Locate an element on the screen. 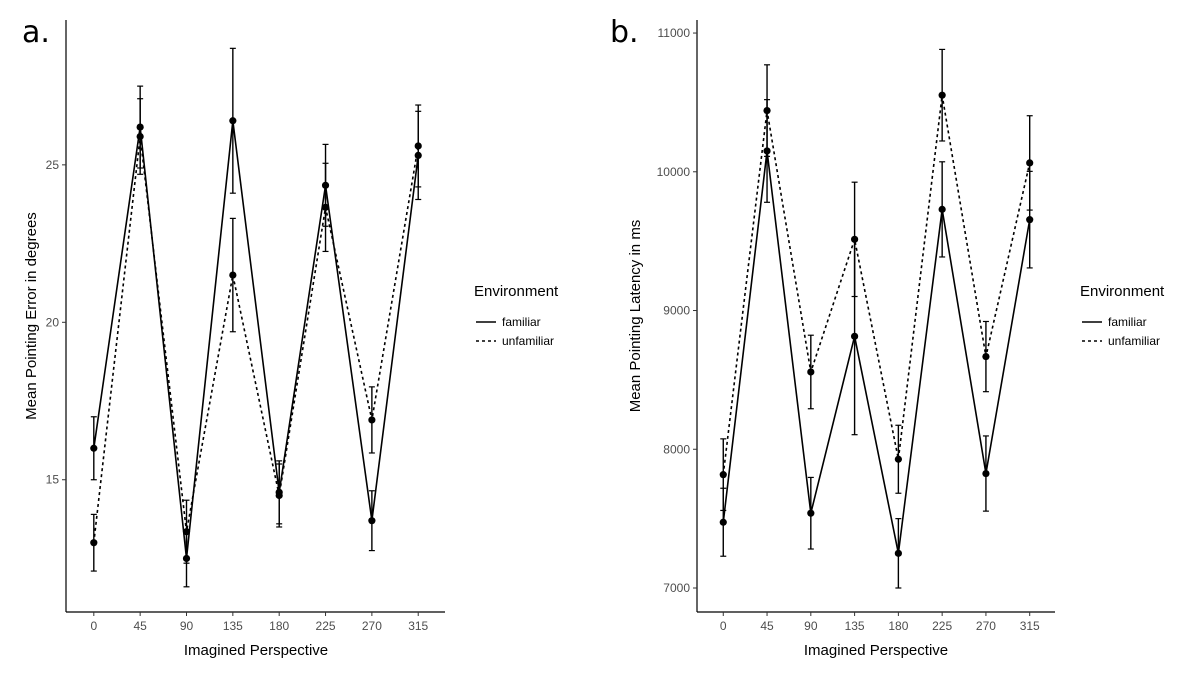 The height and width of the screenshot is (683, 1200). y-axis-title: Mean Pointing Latency in ms is located at coordinates (635, 316).